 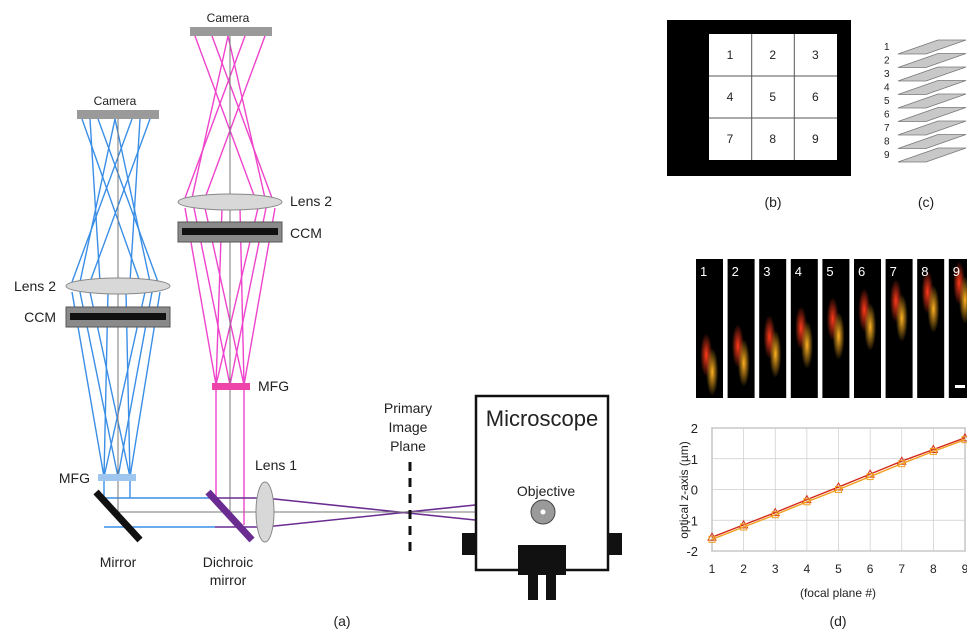 What do you see at coordinates (743, 569) in the screenshot?
I see `x-tick-label: 2` at bounding box center [743, 569].